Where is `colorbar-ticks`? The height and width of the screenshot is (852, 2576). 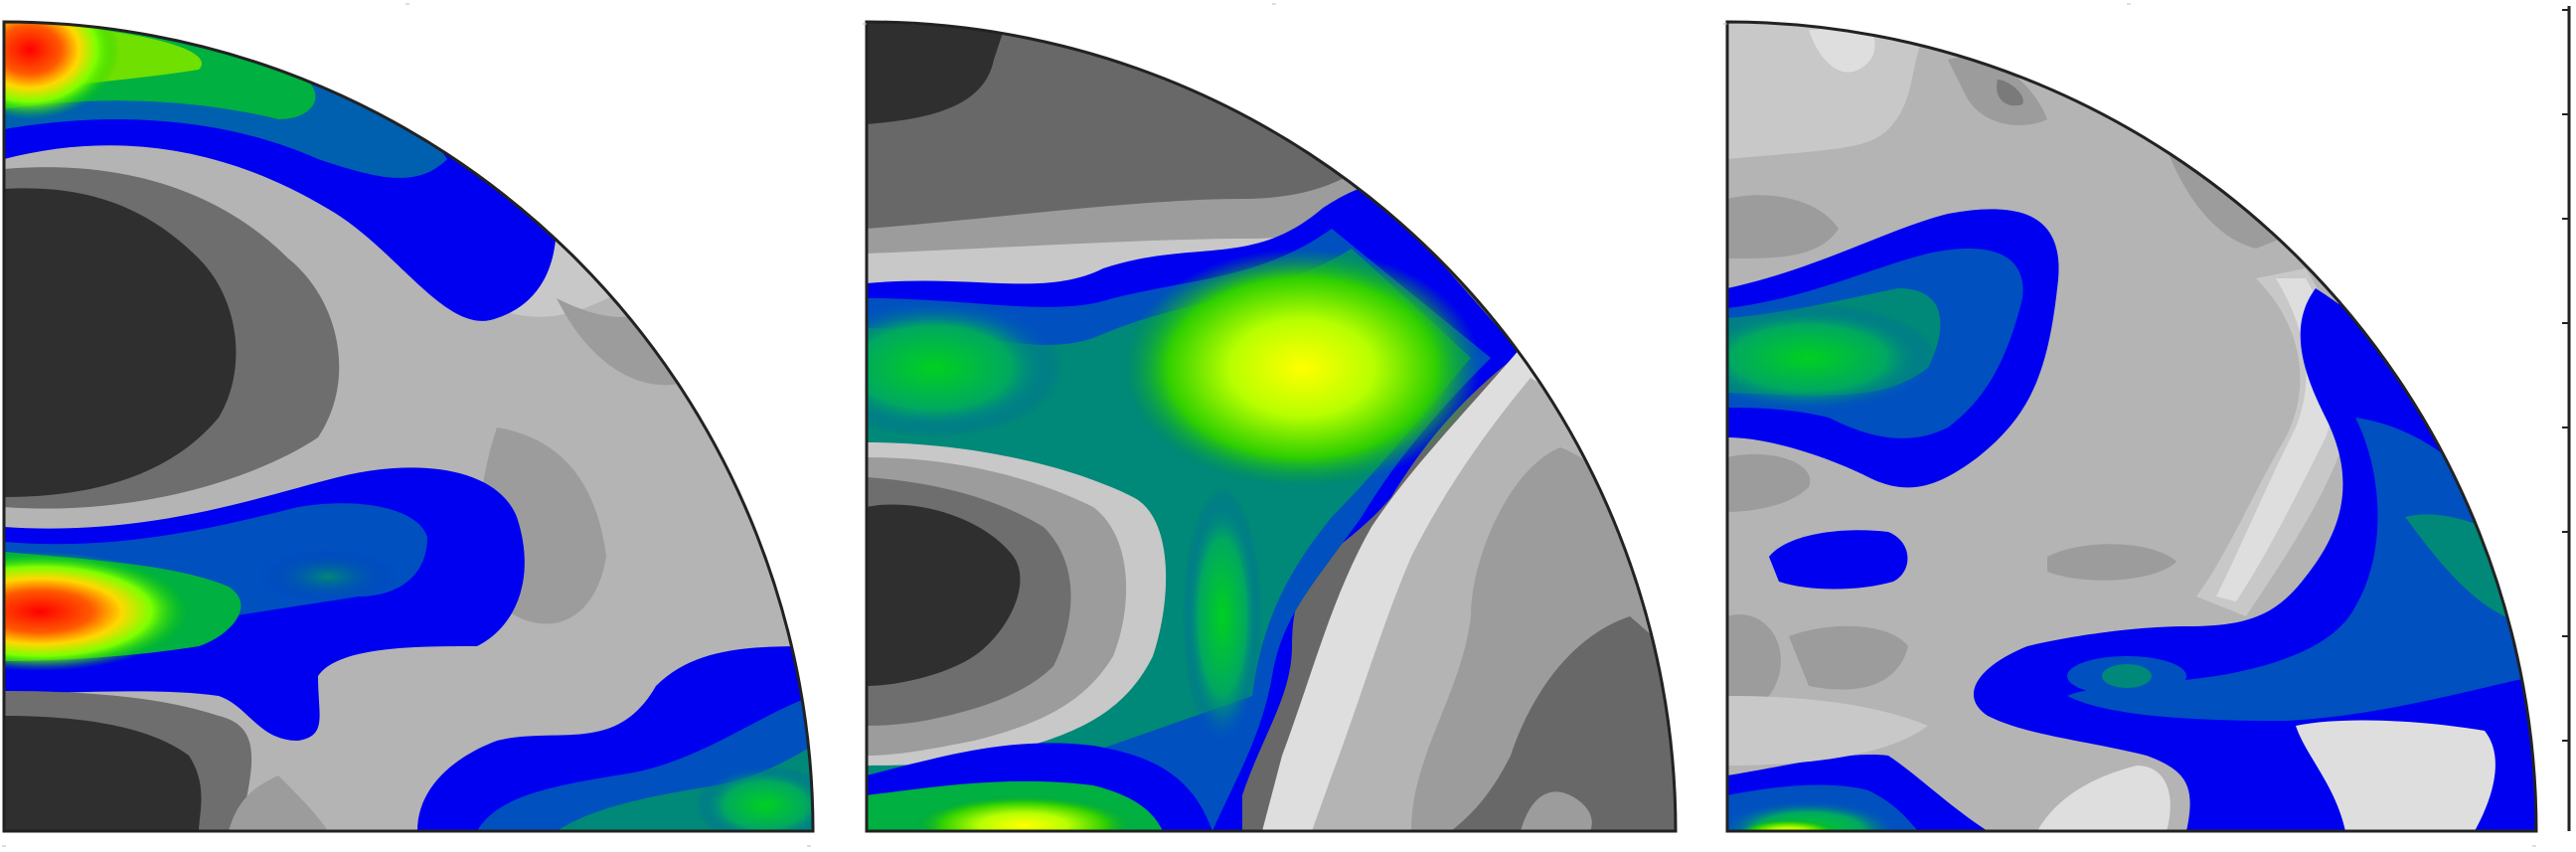 colorbar-ticks is located at coordinates (2565, 376).